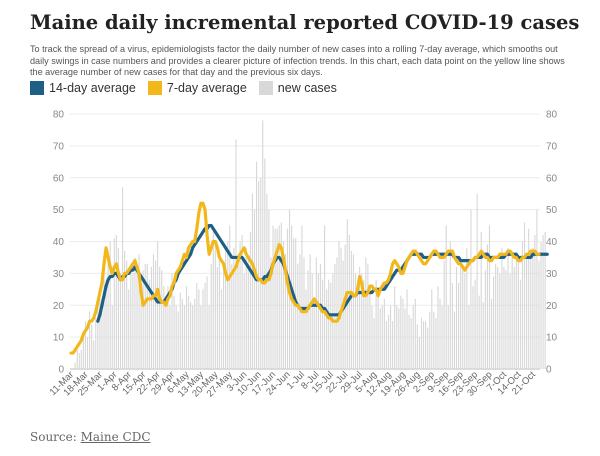 Image resolution: width=600 pixels, height=456 pixels. I want to click on legend-item-new-cases: new cases, so click(297, 88).